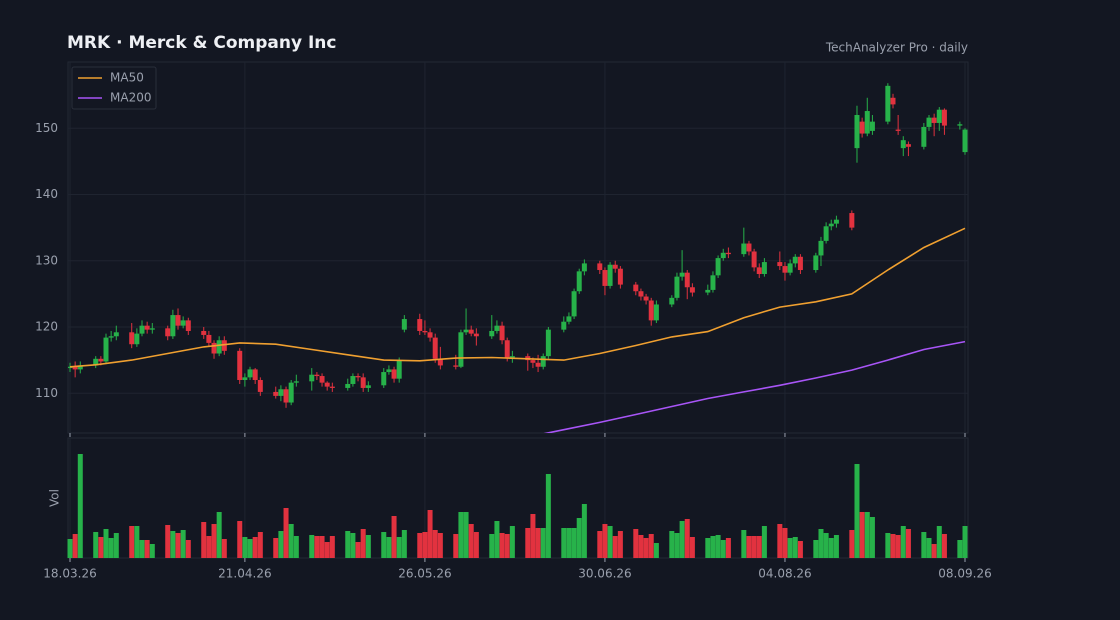  Describe the element at coordinates (424, 574) in the screenshot. I see `x-tick-label: 26.05.26` at that location.